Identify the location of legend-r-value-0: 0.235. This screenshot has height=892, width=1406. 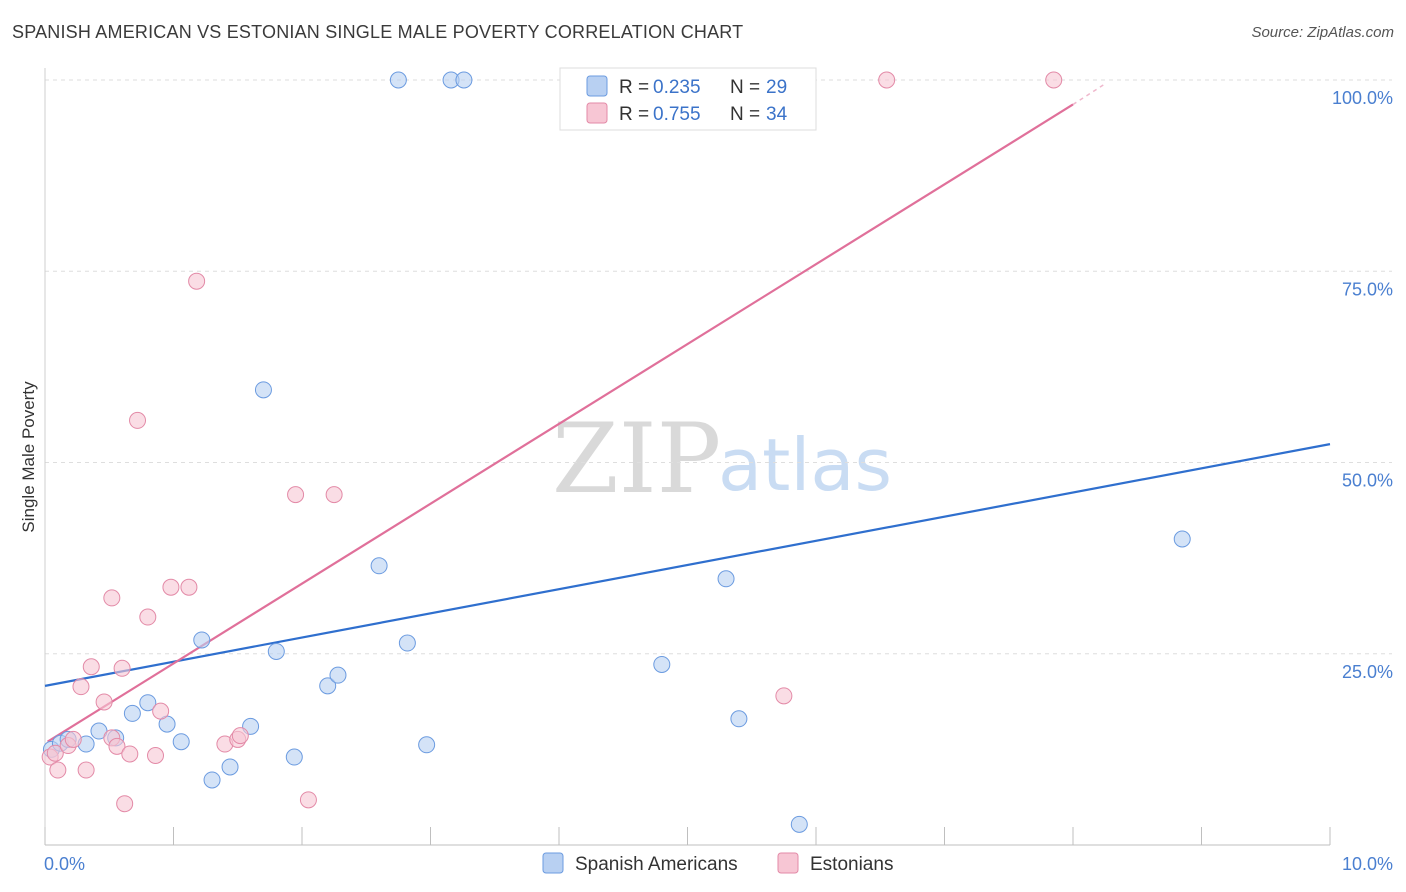
(677, 87).